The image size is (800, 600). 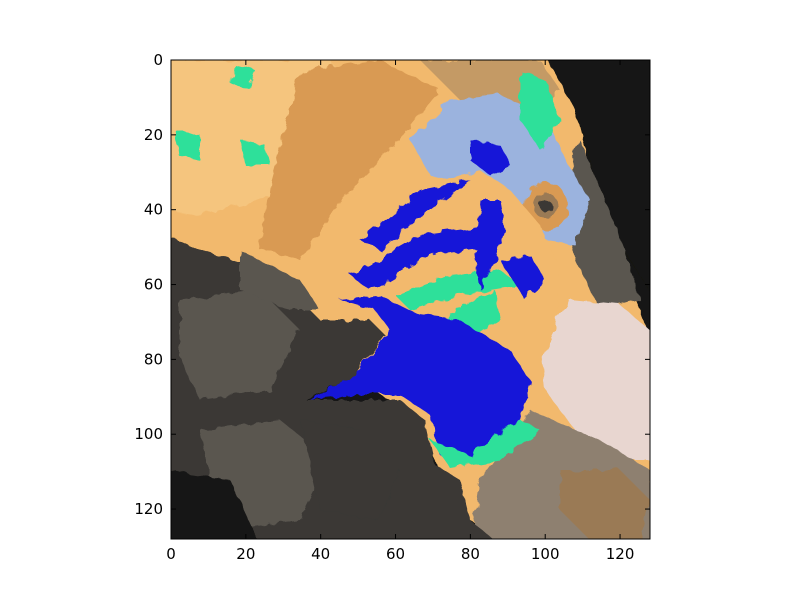 What do you see at coordinates (395, 554) in the screenshot?
I see `x-tick-label: 60` at bounding box center [395, 554].